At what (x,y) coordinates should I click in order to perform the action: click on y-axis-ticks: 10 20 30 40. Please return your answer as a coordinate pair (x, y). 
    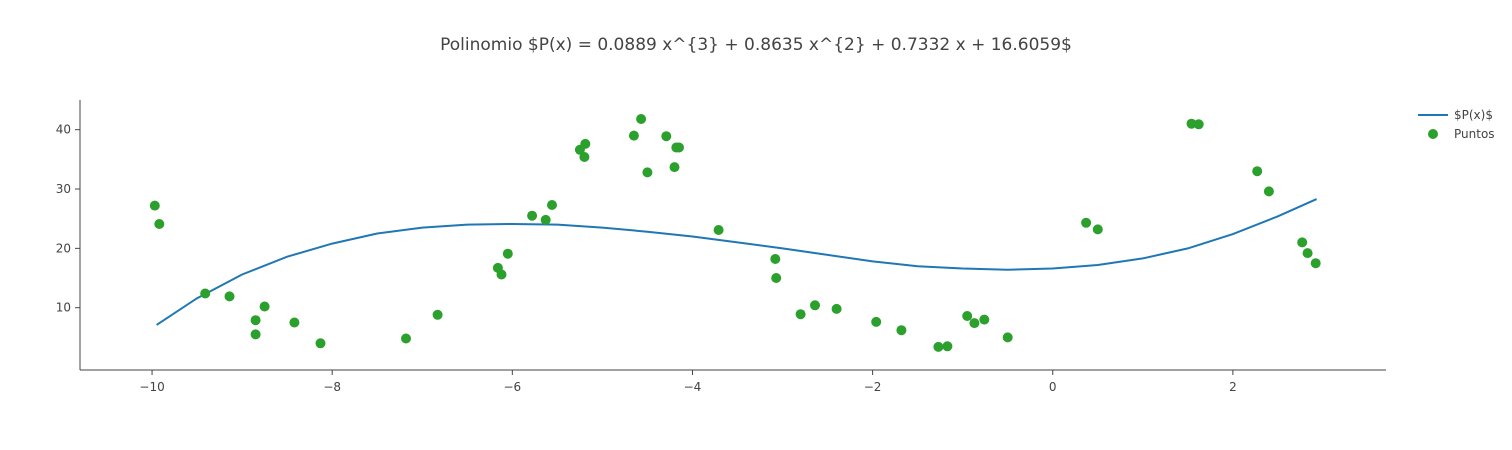
    Looking at the image, I should click on (68, 219).